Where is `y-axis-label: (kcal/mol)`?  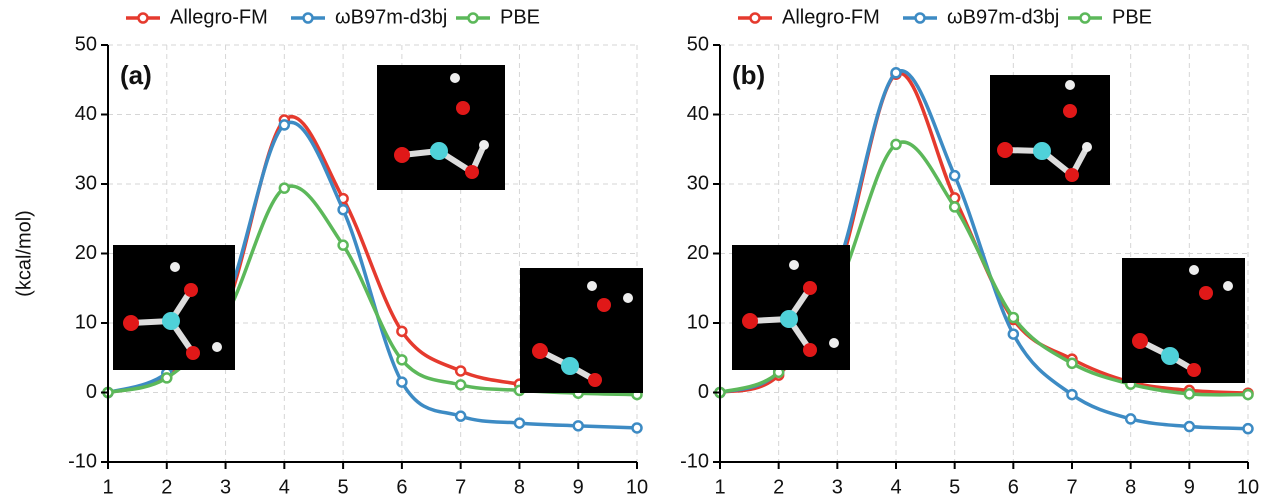 y-axis-label: (kcal/mol) is located at coordinates (24, 253).